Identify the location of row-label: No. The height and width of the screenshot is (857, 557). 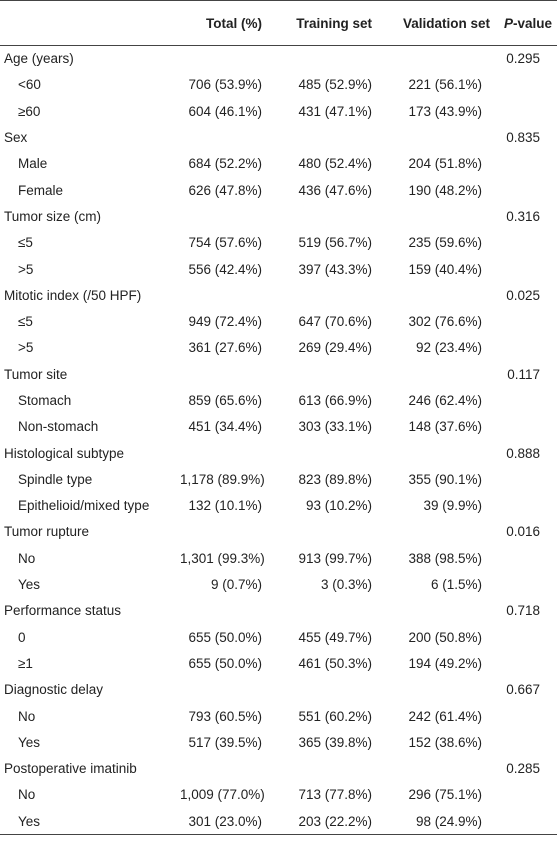
(27, 716).